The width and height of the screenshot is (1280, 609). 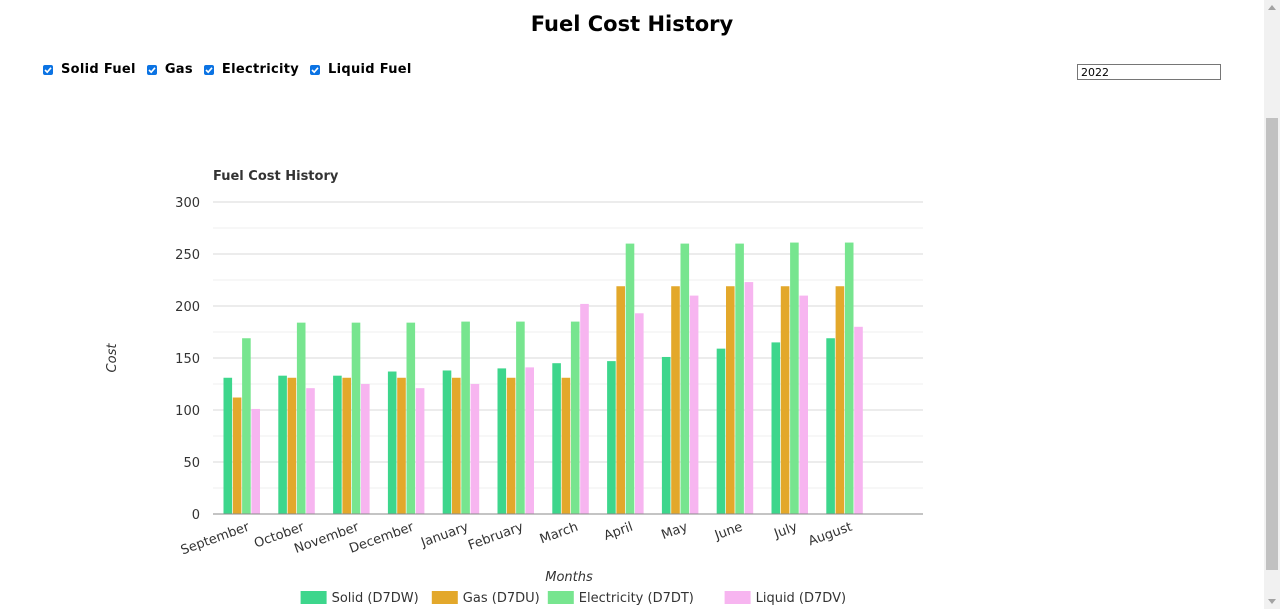 I want to click on y-tick-label: 150, so click(x=187, y=359).